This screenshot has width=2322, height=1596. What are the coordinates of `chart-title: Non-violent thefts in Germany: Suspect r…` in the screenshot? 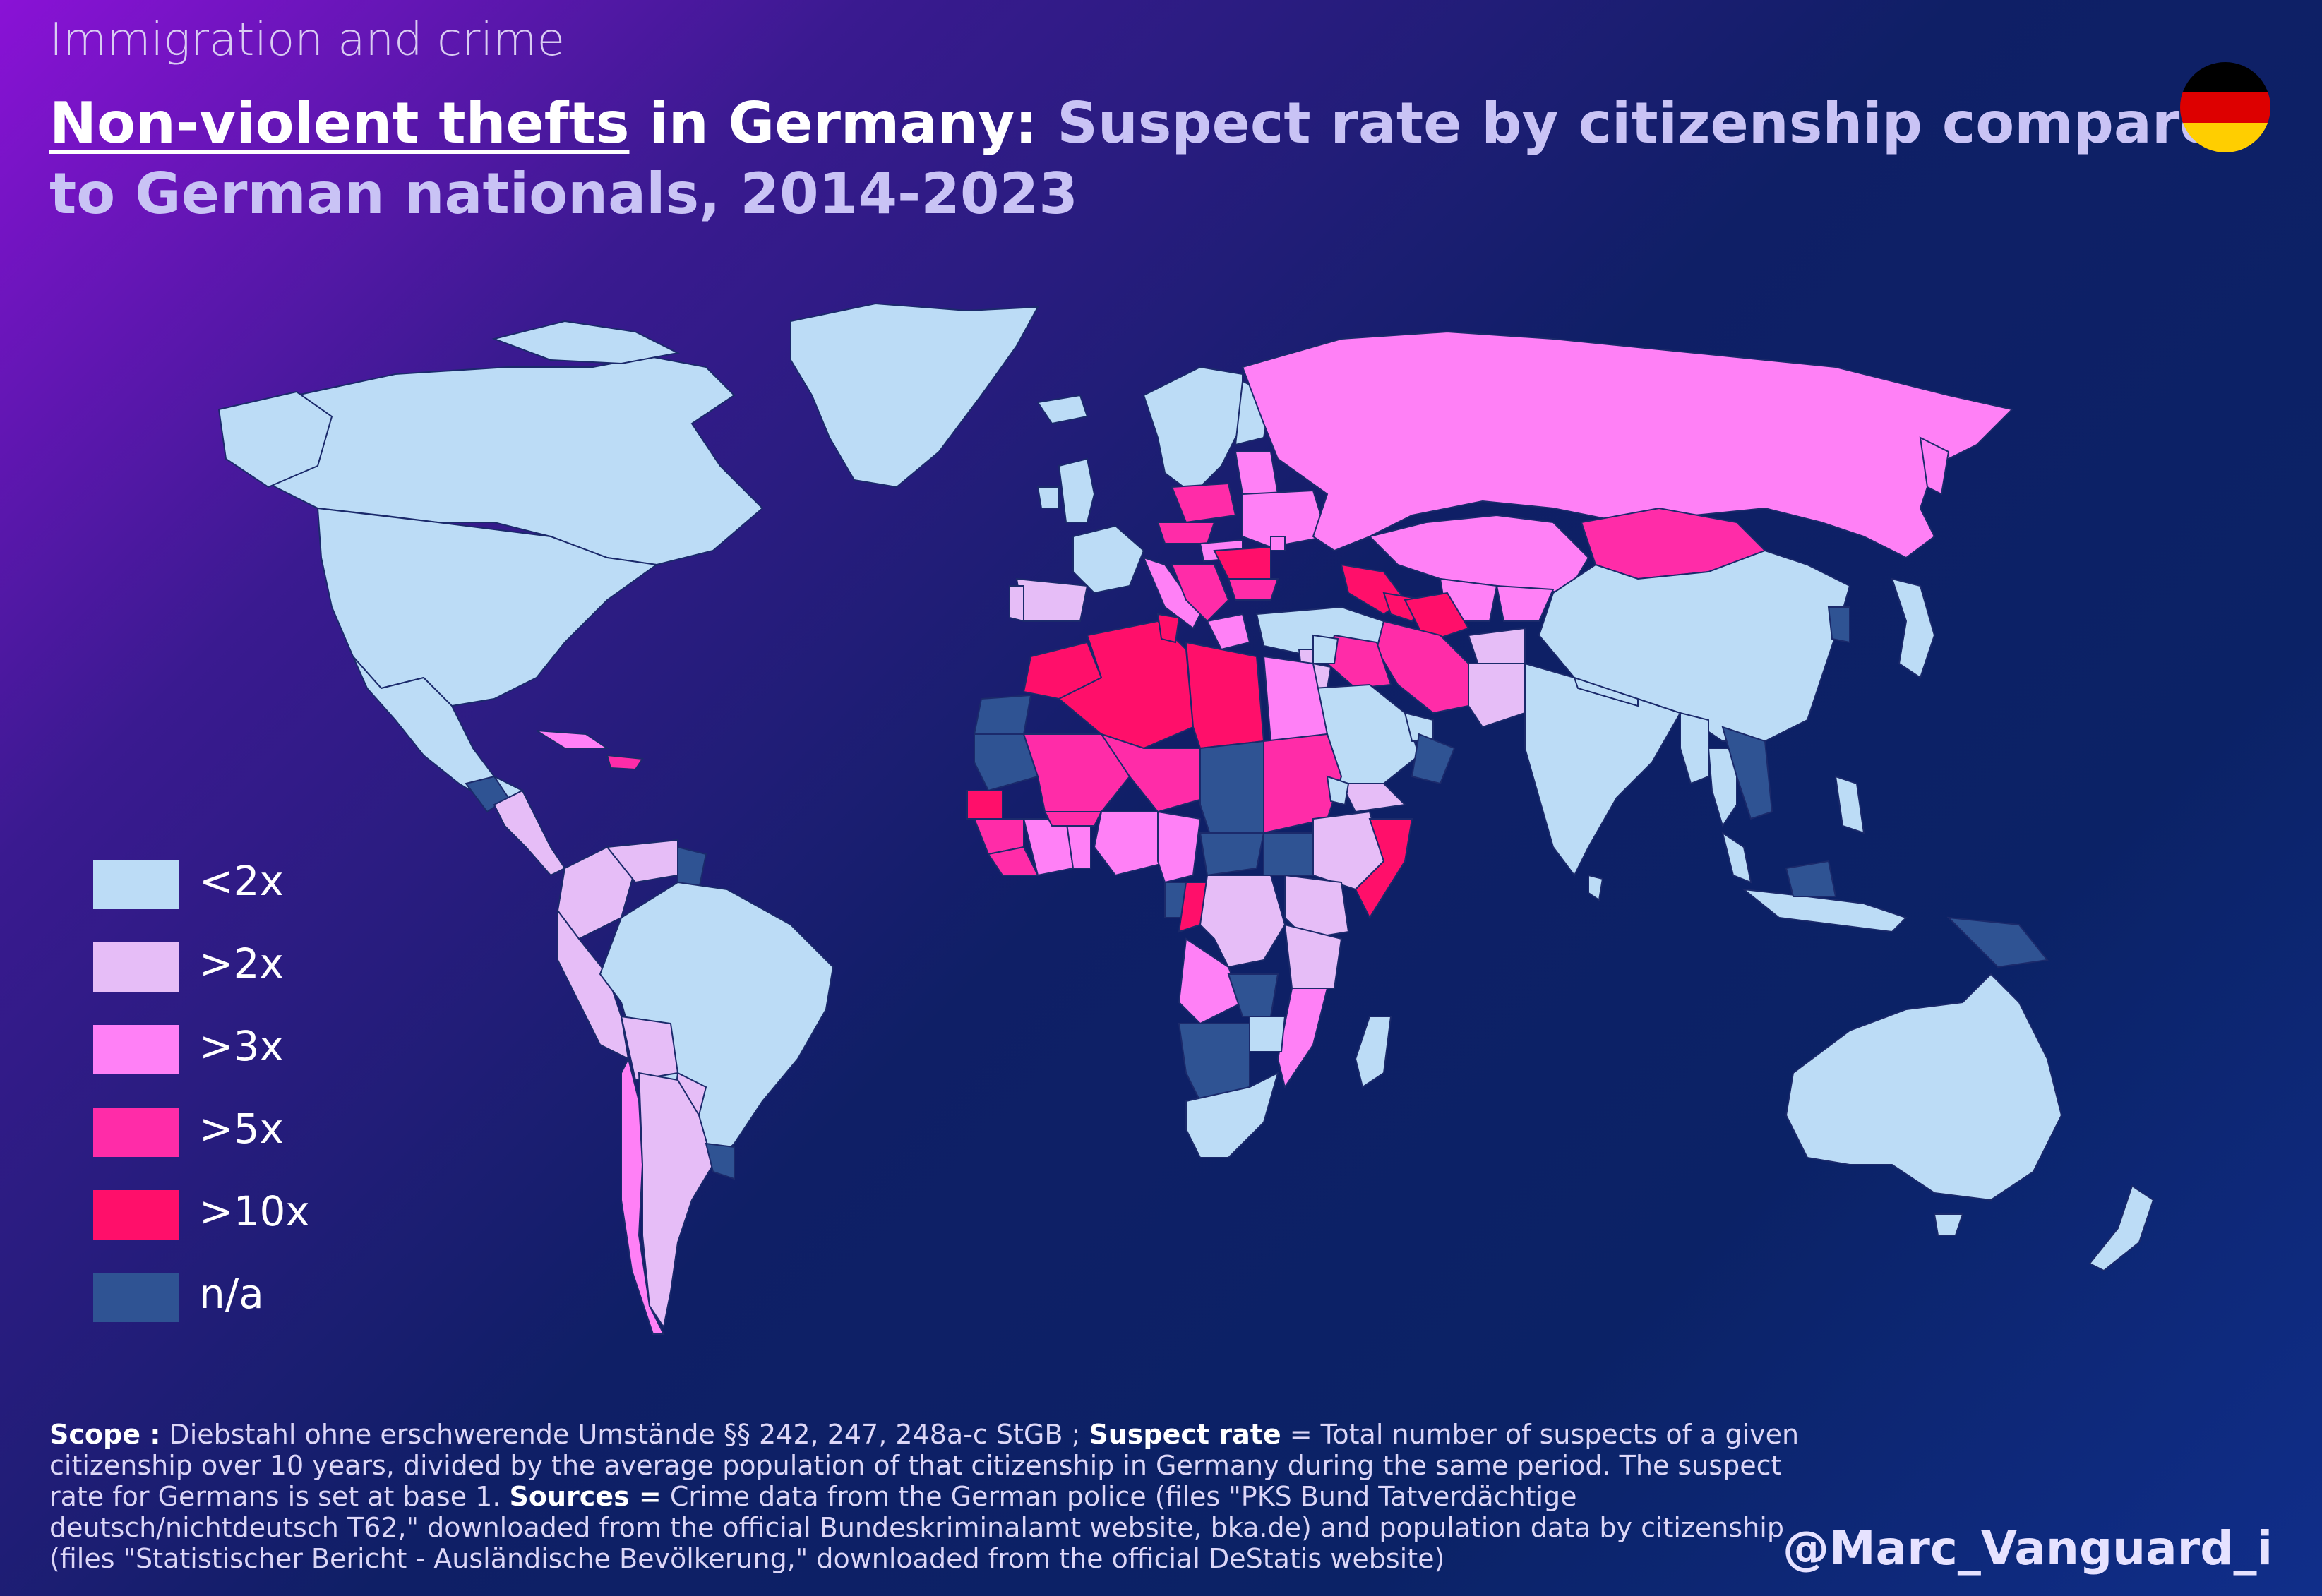 It's located at (1161, 159).